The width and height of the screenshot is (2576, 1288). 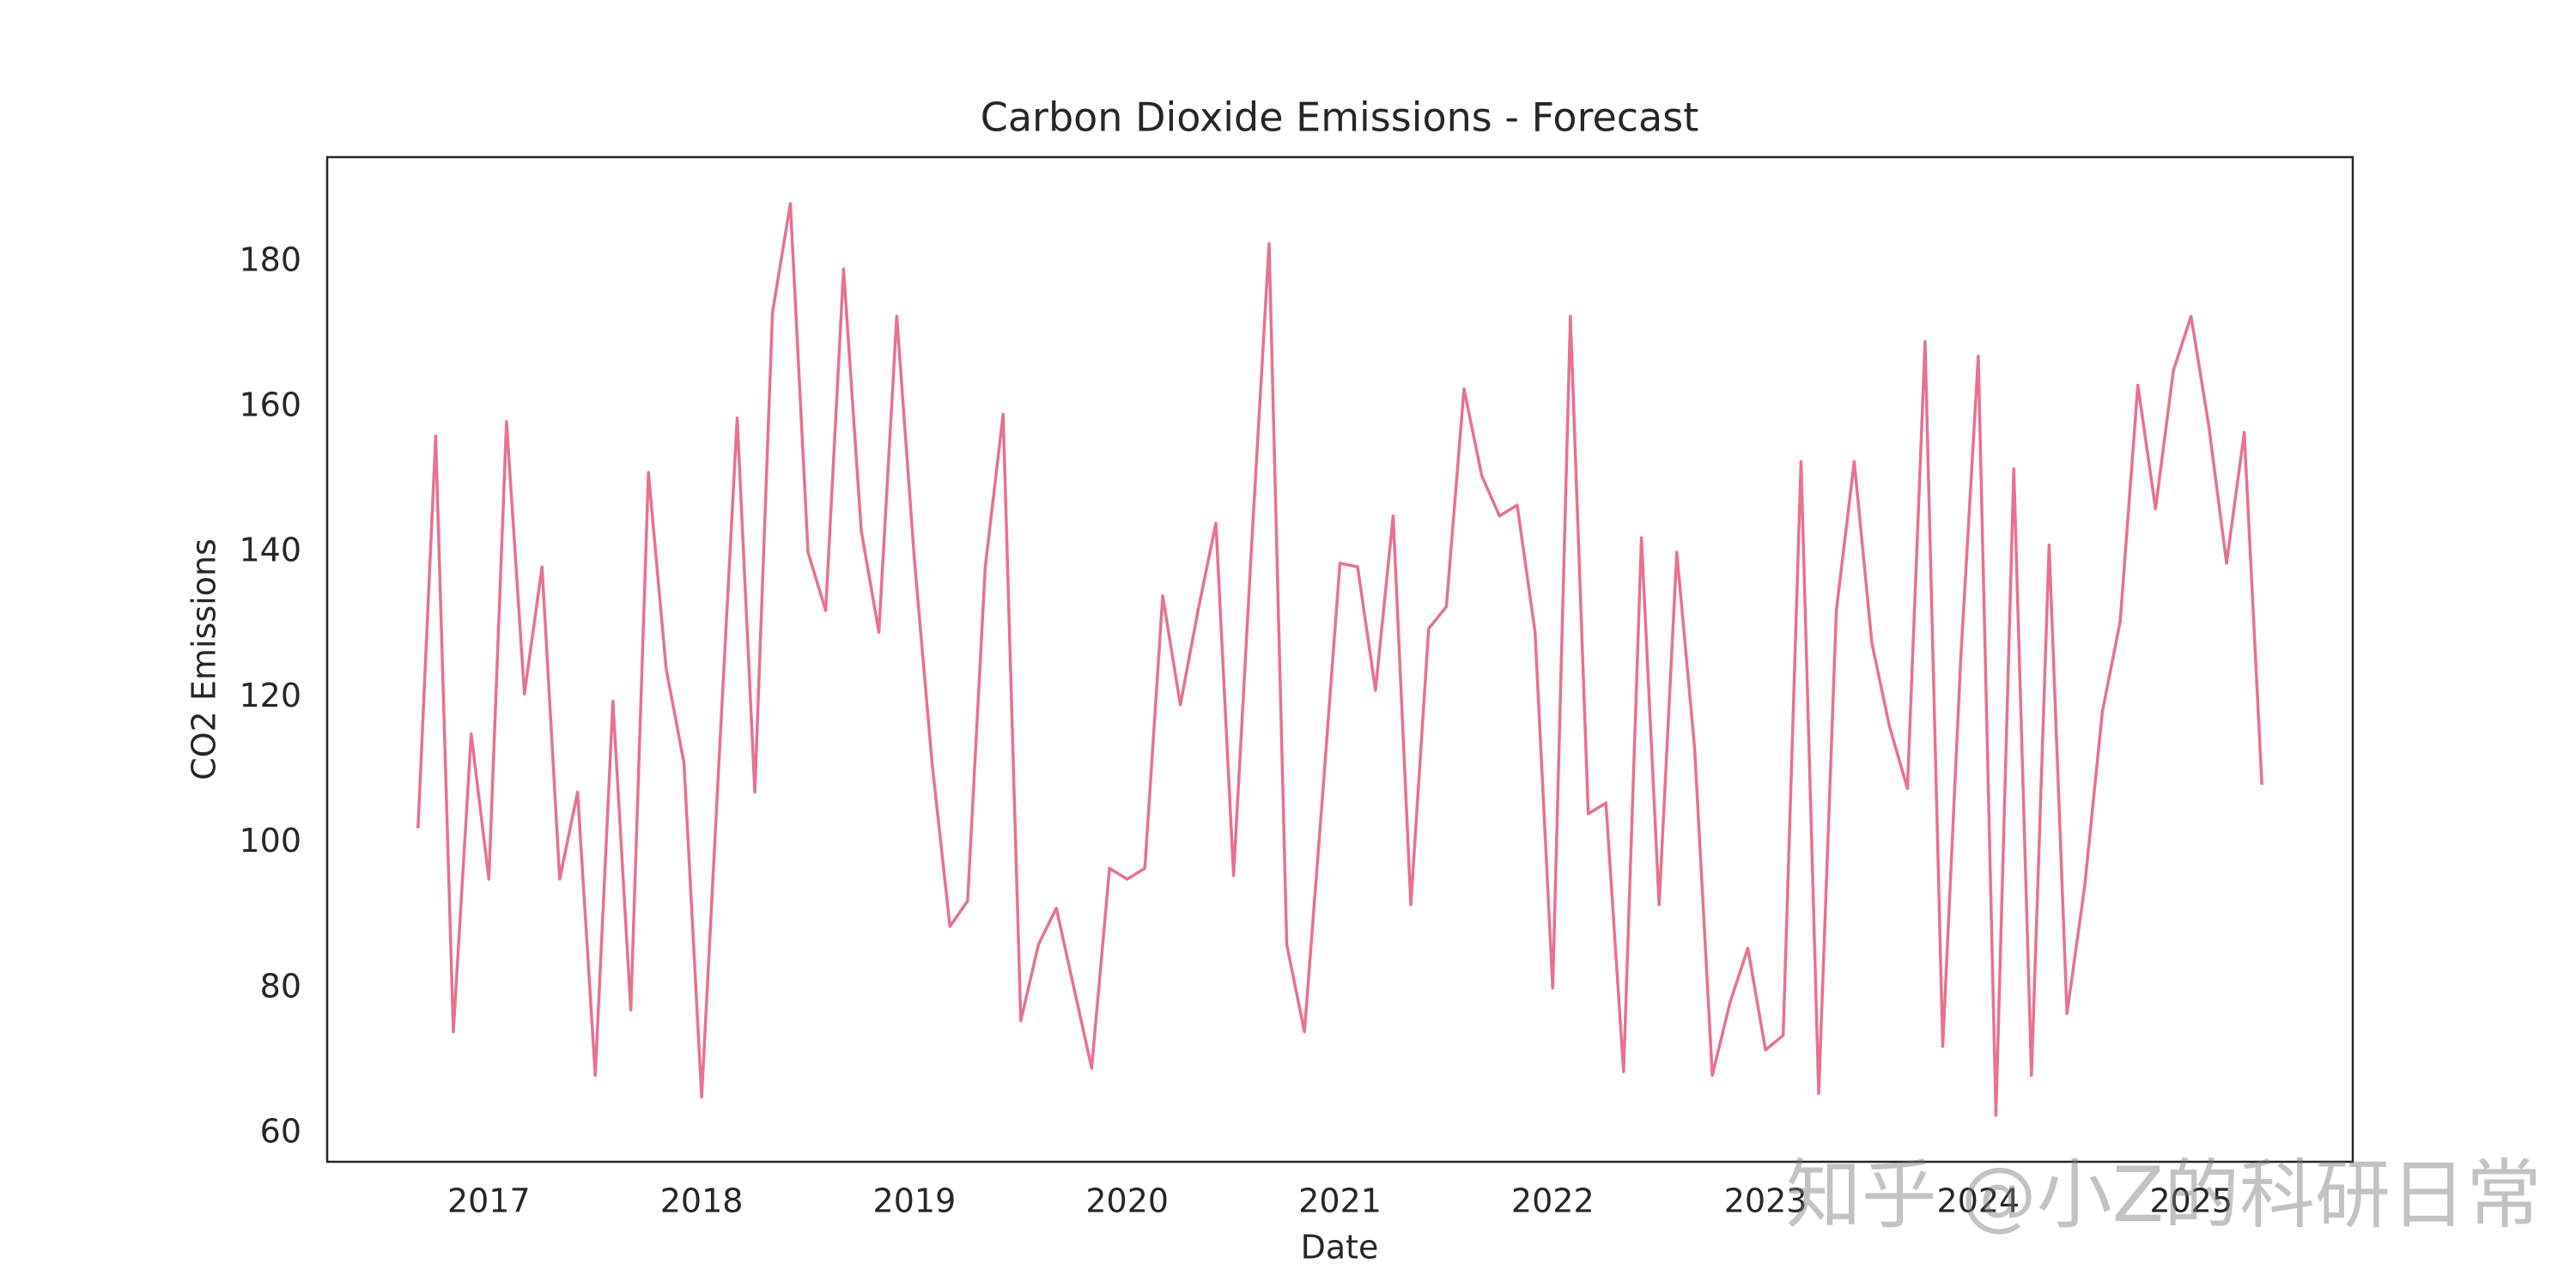 I want to click on y-axis-label: CO2 Emissions, so click(x=204, y=660).